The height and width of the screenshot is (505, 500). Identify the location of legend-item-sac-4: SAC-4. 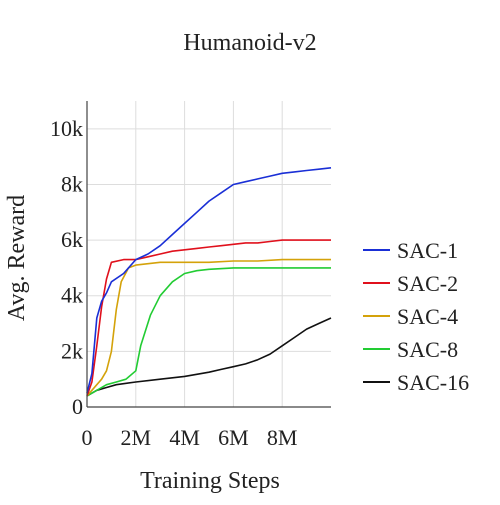
(410, 316).